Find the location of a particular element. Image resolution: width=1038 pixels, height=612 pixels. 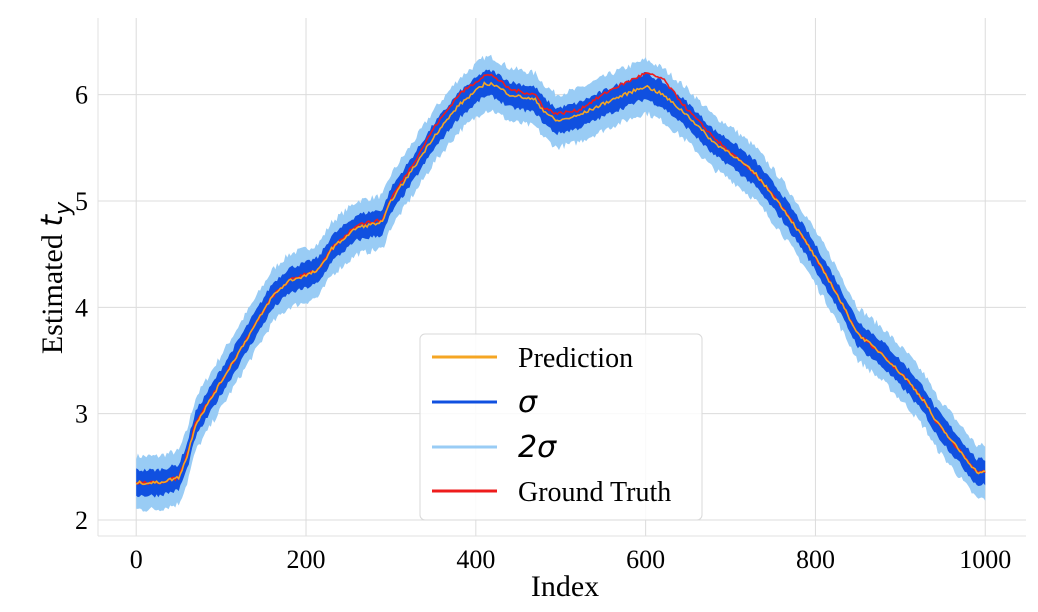

legend-label-ground-truth: Ground Truth is located at coordinates (594, 492).